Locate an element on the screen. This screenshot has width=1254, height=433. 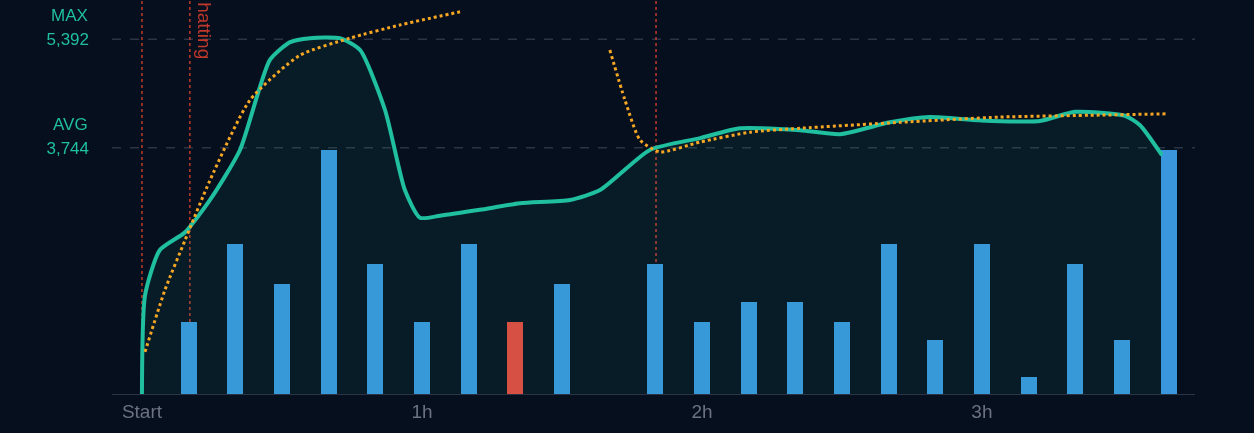
ref-line-label: AVG is located at coordinates (70, 124).